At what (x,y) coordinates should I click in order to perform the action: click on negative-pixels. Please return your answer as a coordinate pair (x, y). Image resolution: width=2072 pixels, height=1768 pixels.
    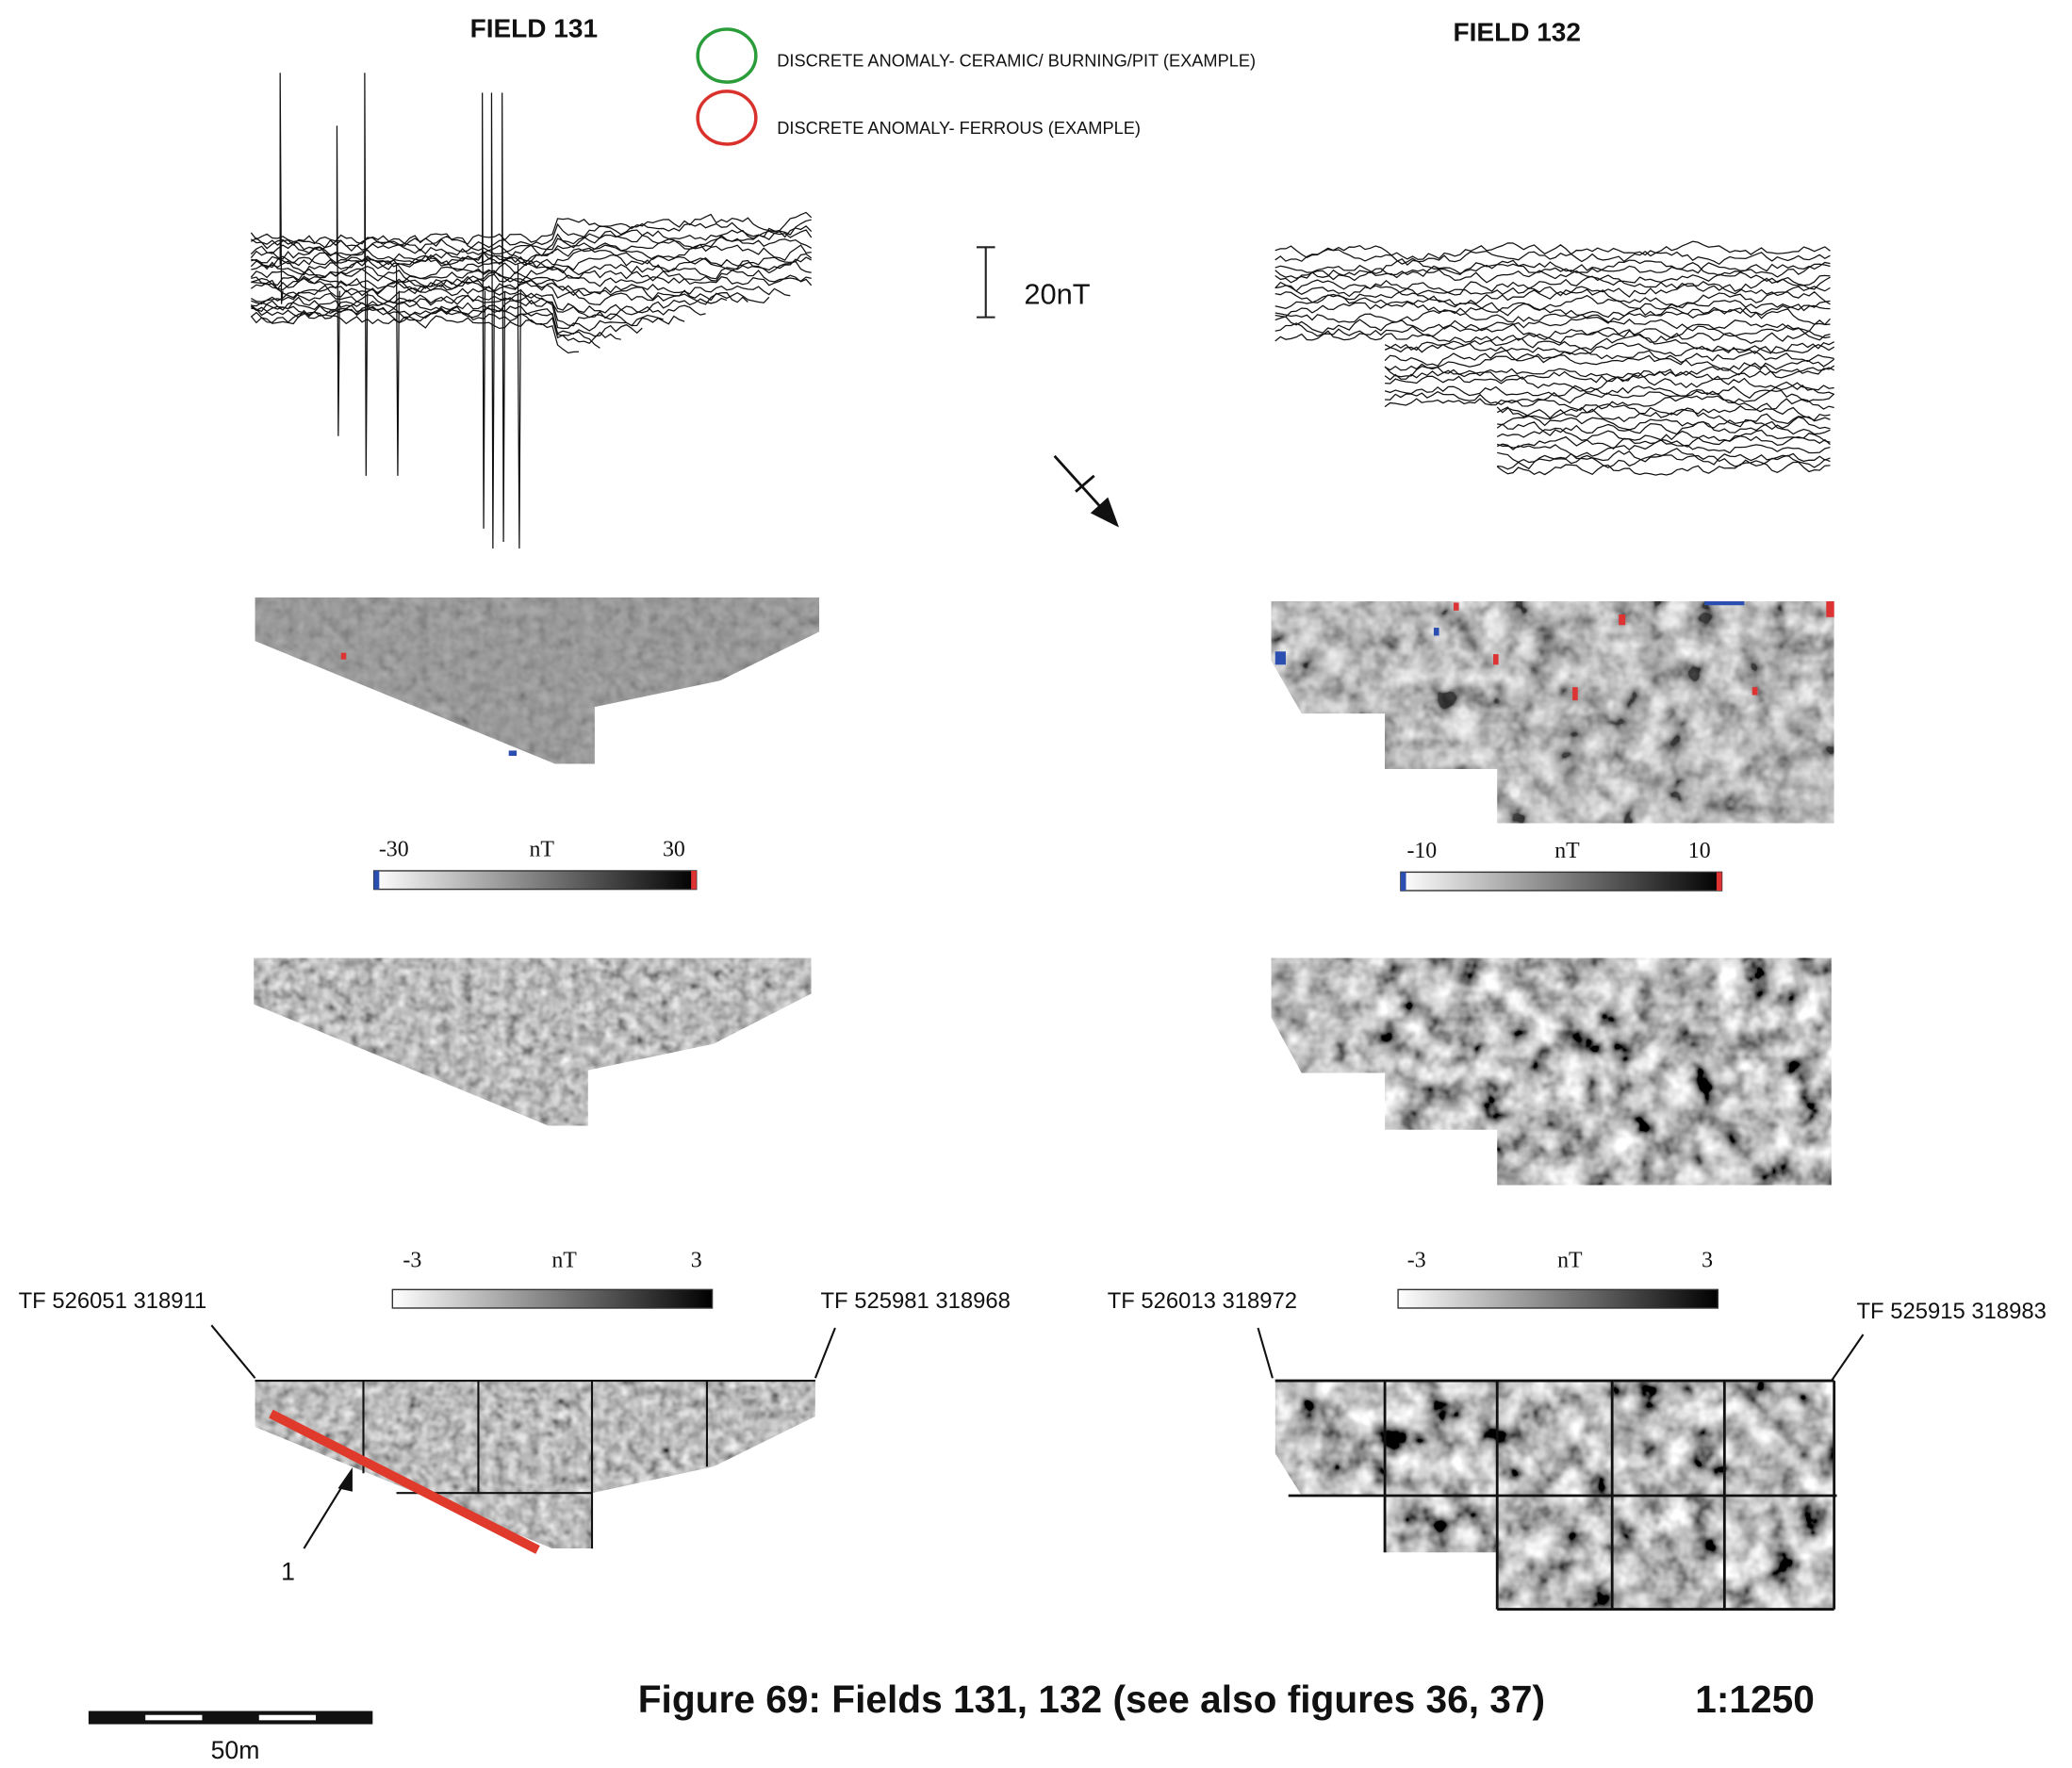
    Looking at the image, I should click on (1126, 679).